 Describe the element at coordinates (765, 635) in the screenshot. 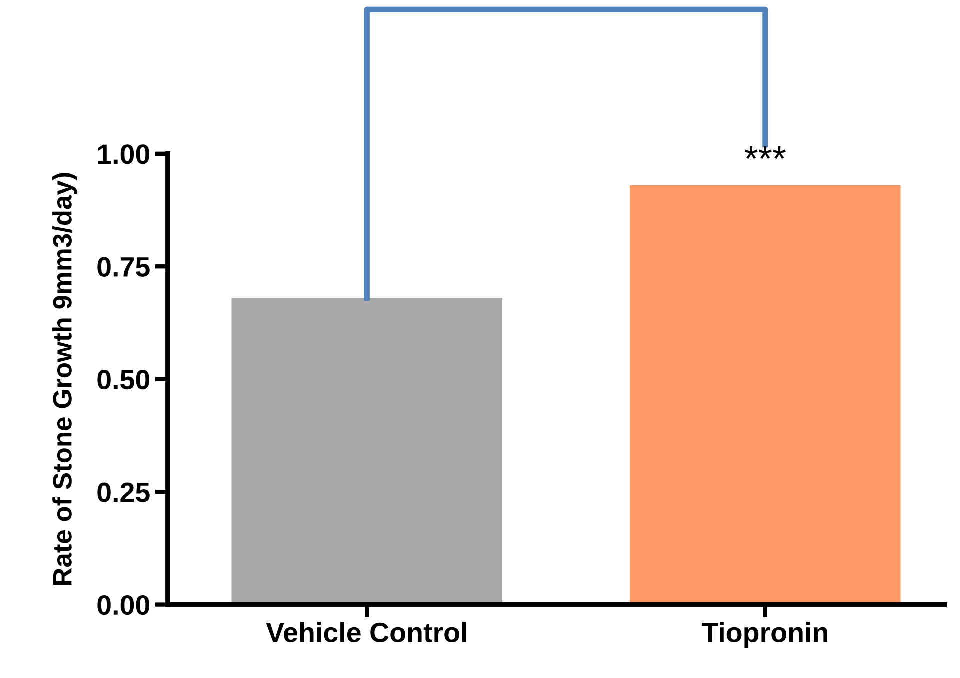

I see `x-tick-label: Tiopronin` at that location.